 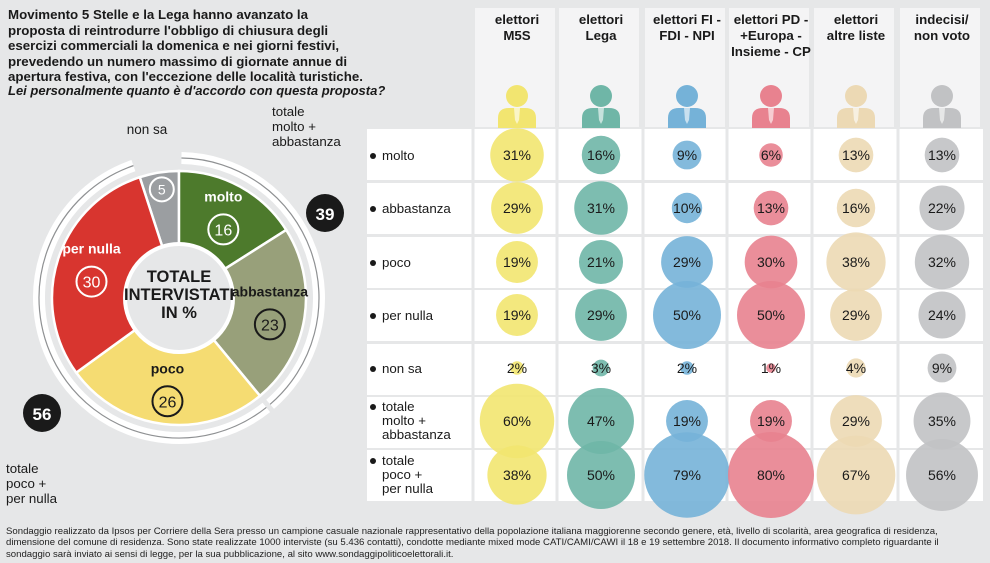 What do you see at coordinates (223, 230) in the screenshot?
I see `slice-value: 16` at bounding box center [223, 230].